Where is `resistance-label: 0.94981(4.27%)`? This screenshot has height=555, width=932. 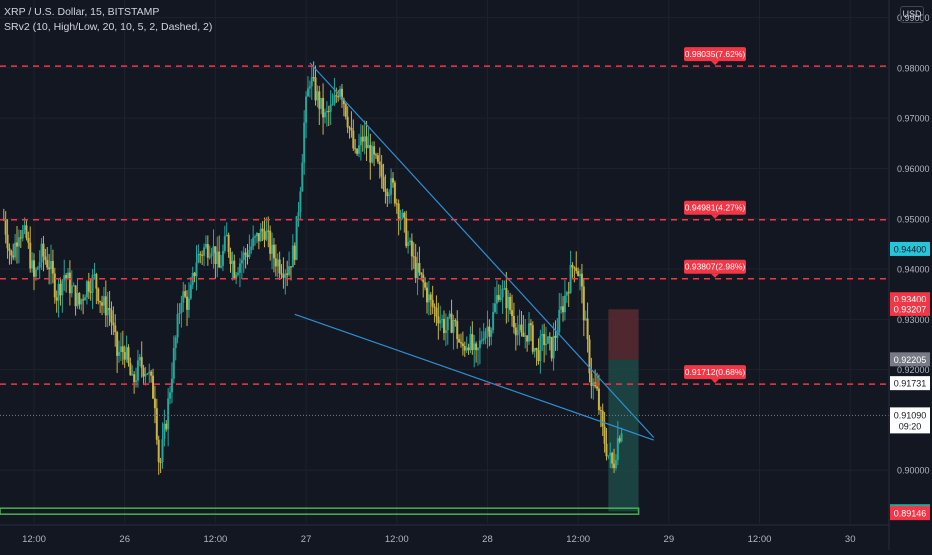 resistance-label: 0.94981(4.27%) is located at coordinates (715, 209).